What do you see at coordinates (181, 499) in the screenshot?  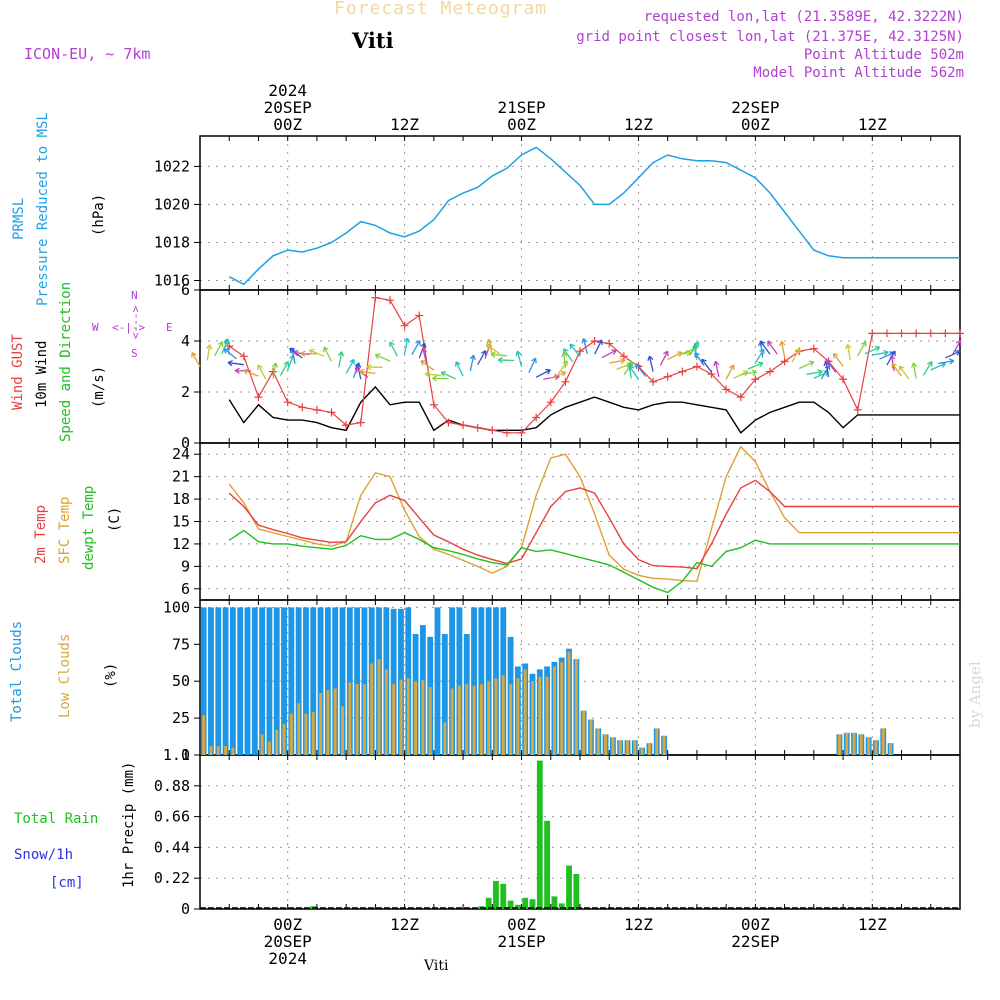 I see `y-tick-label: 18` at bounding box center [181, 499].